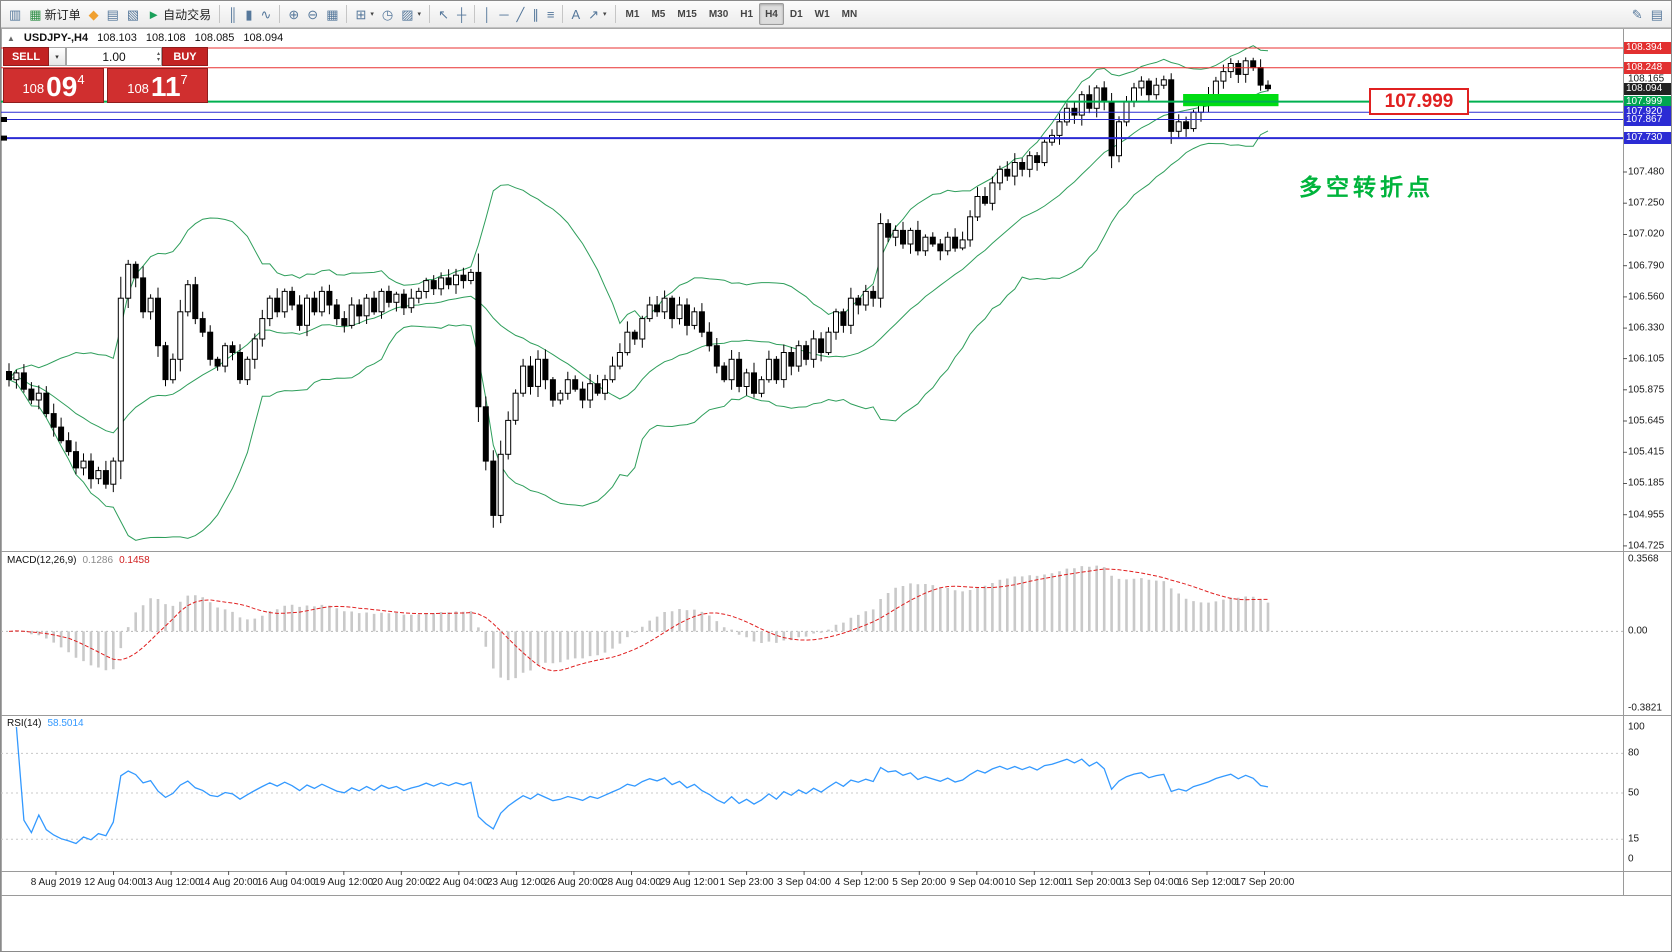 Image resolution: width=1672 pixels, height=952 pixels. What do you see at coordinates (487, 14) in the screenshot?
I see `vertical-line-icon: │` at bounding box center [487, 14].